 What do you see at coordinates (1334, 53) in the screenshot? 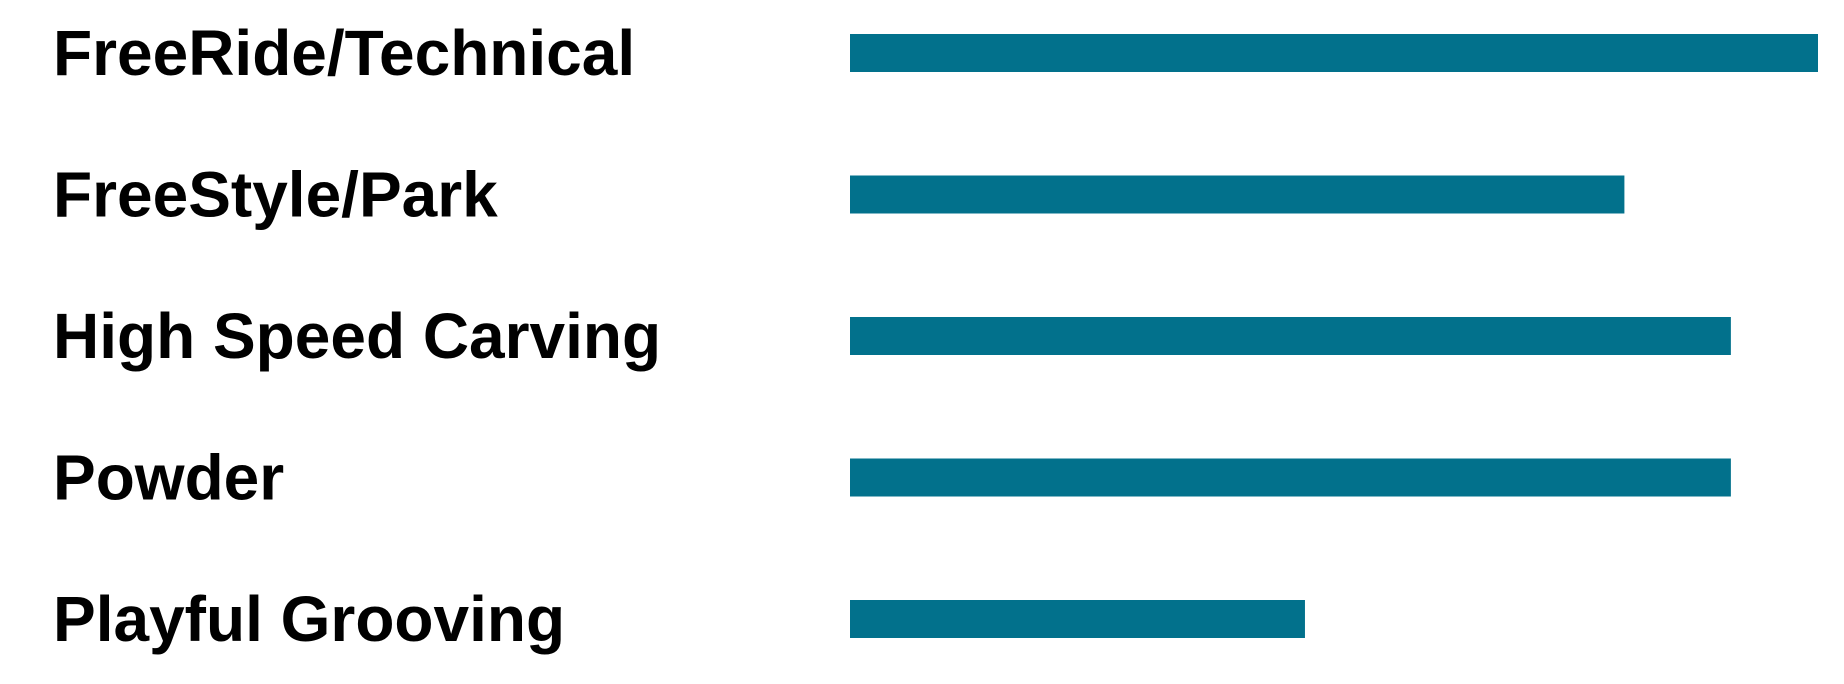
I see `bar-freeride-technical` at bounding box center [1334, 53].